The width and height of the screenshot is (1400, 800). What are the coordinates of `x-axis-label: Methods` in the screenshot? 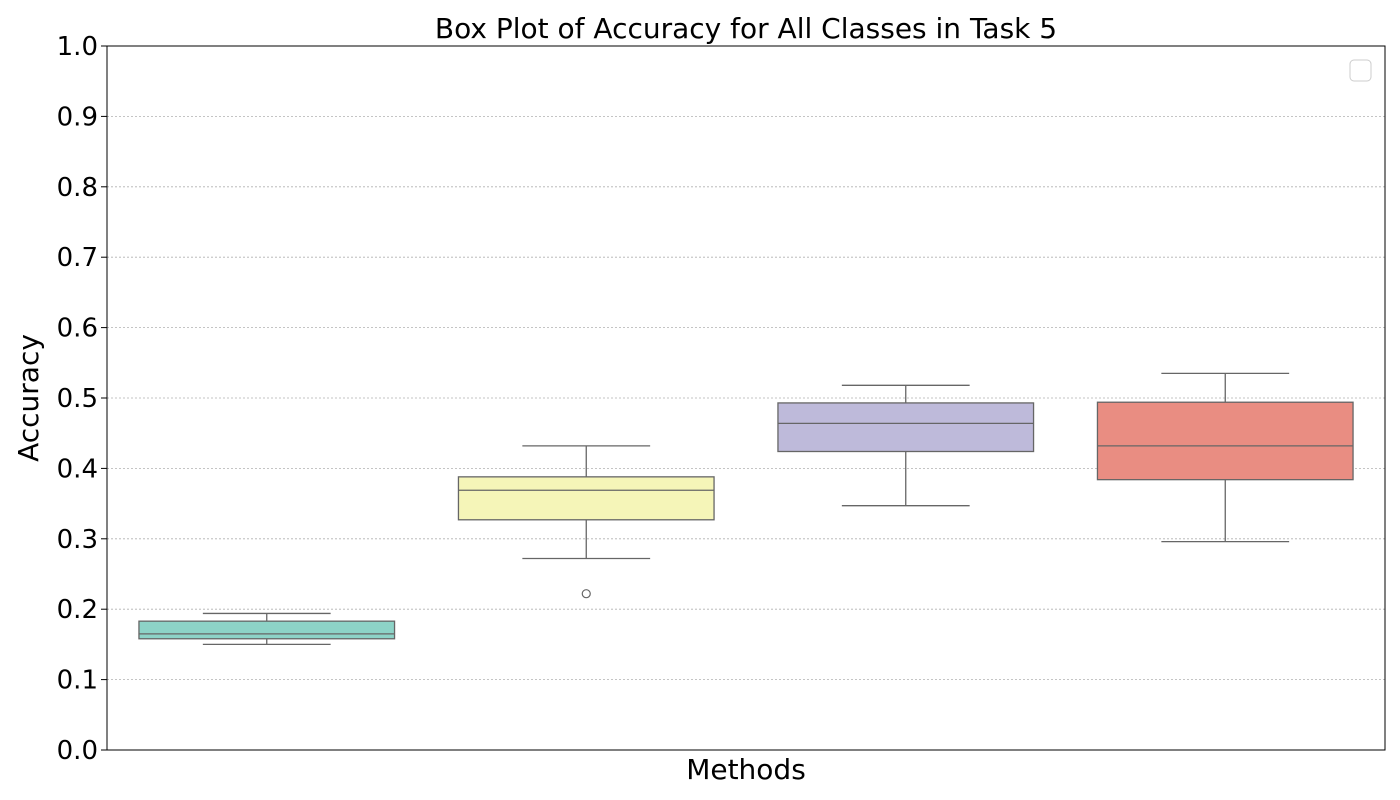 It's located at (746, 769).